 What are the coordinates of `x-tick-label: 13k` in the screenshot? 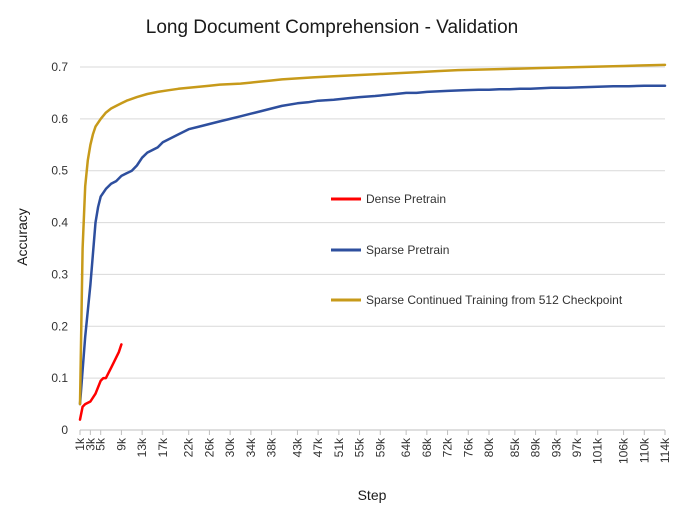 It's located at (142, 447).